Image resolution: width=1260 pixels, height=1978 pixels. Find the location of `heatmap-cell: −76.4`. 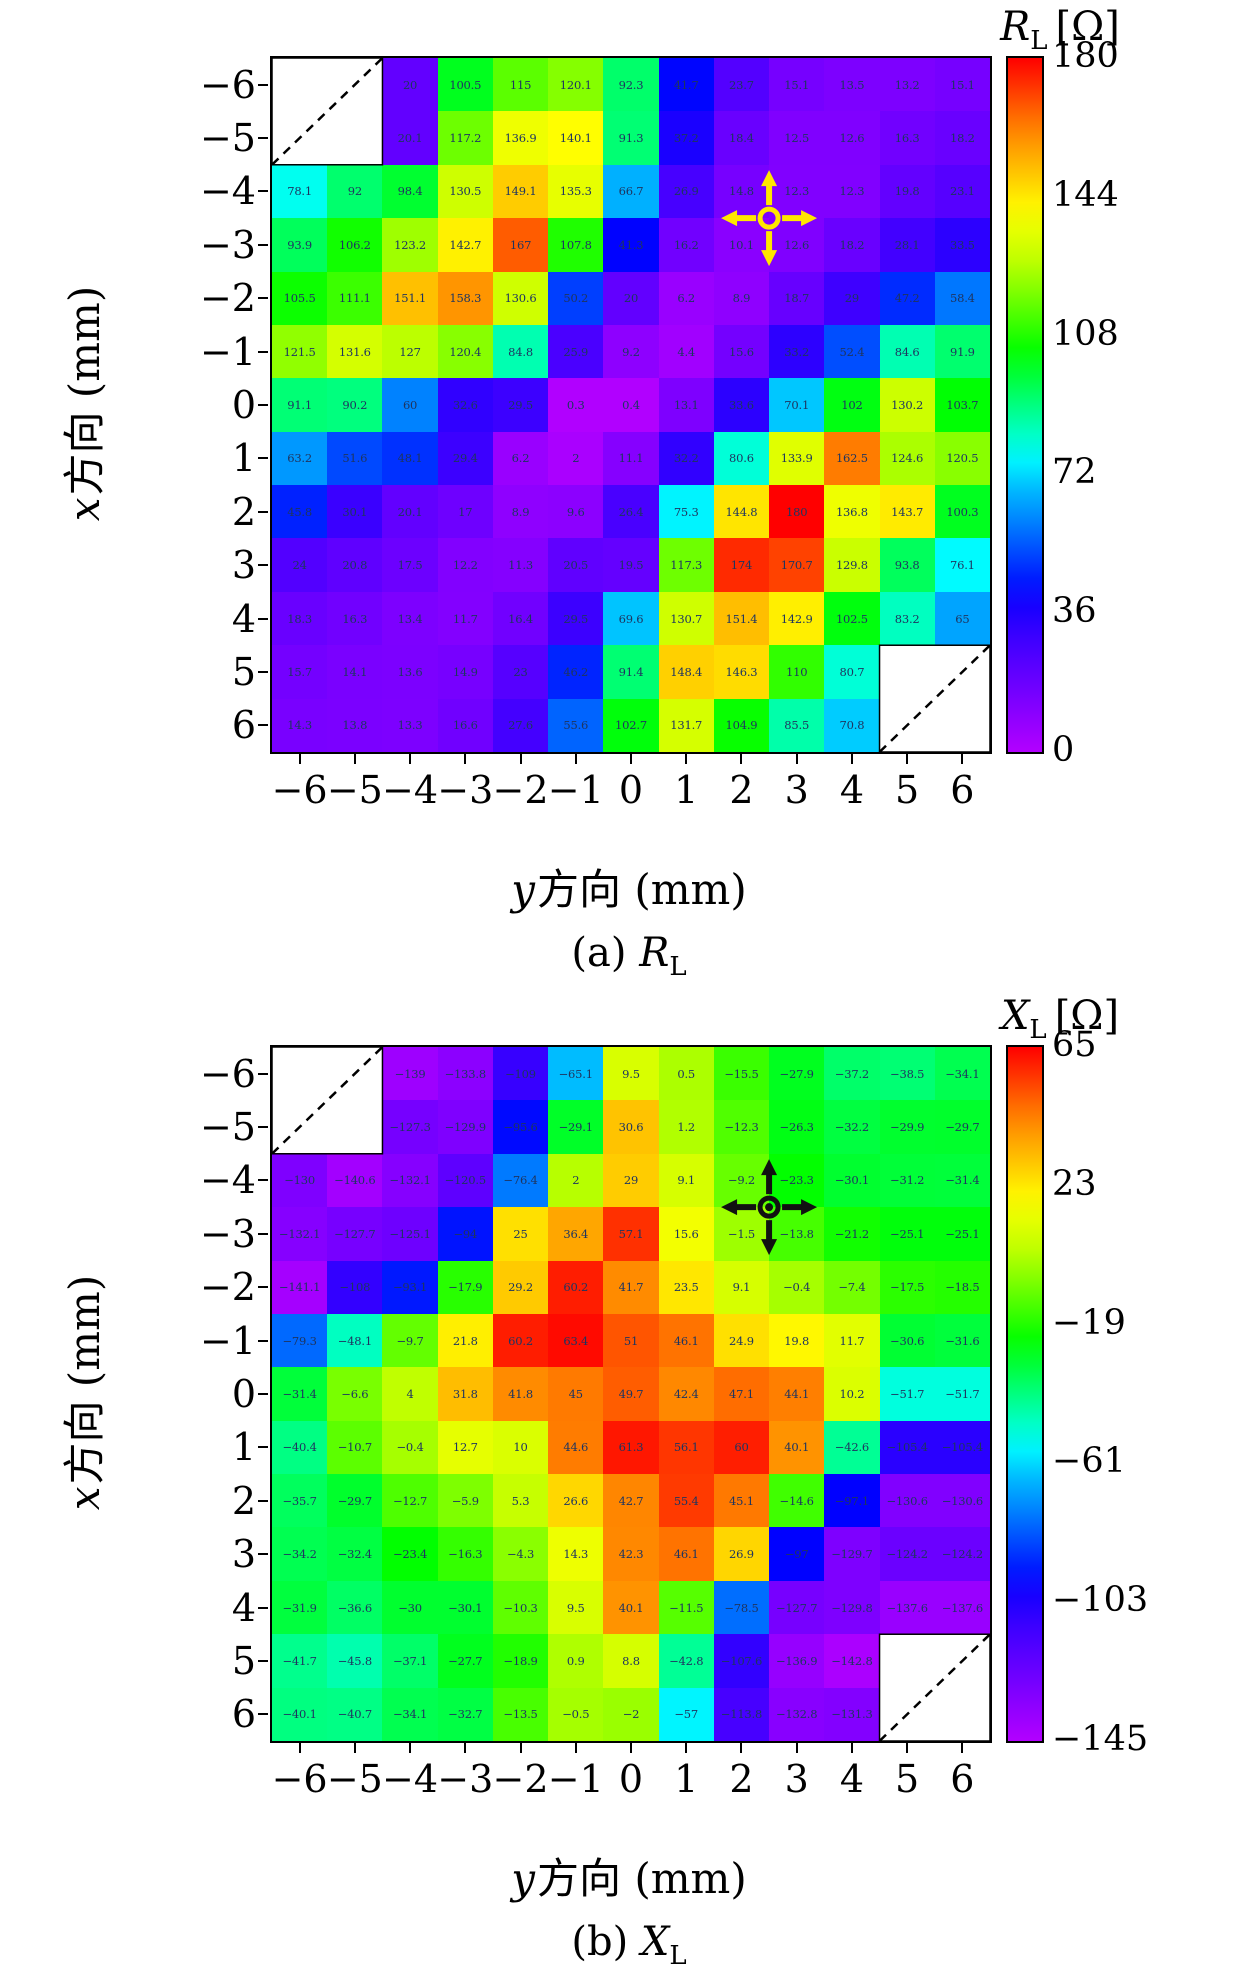

heatmap-cell: −76.4 is located at coordinates (520, 1180).